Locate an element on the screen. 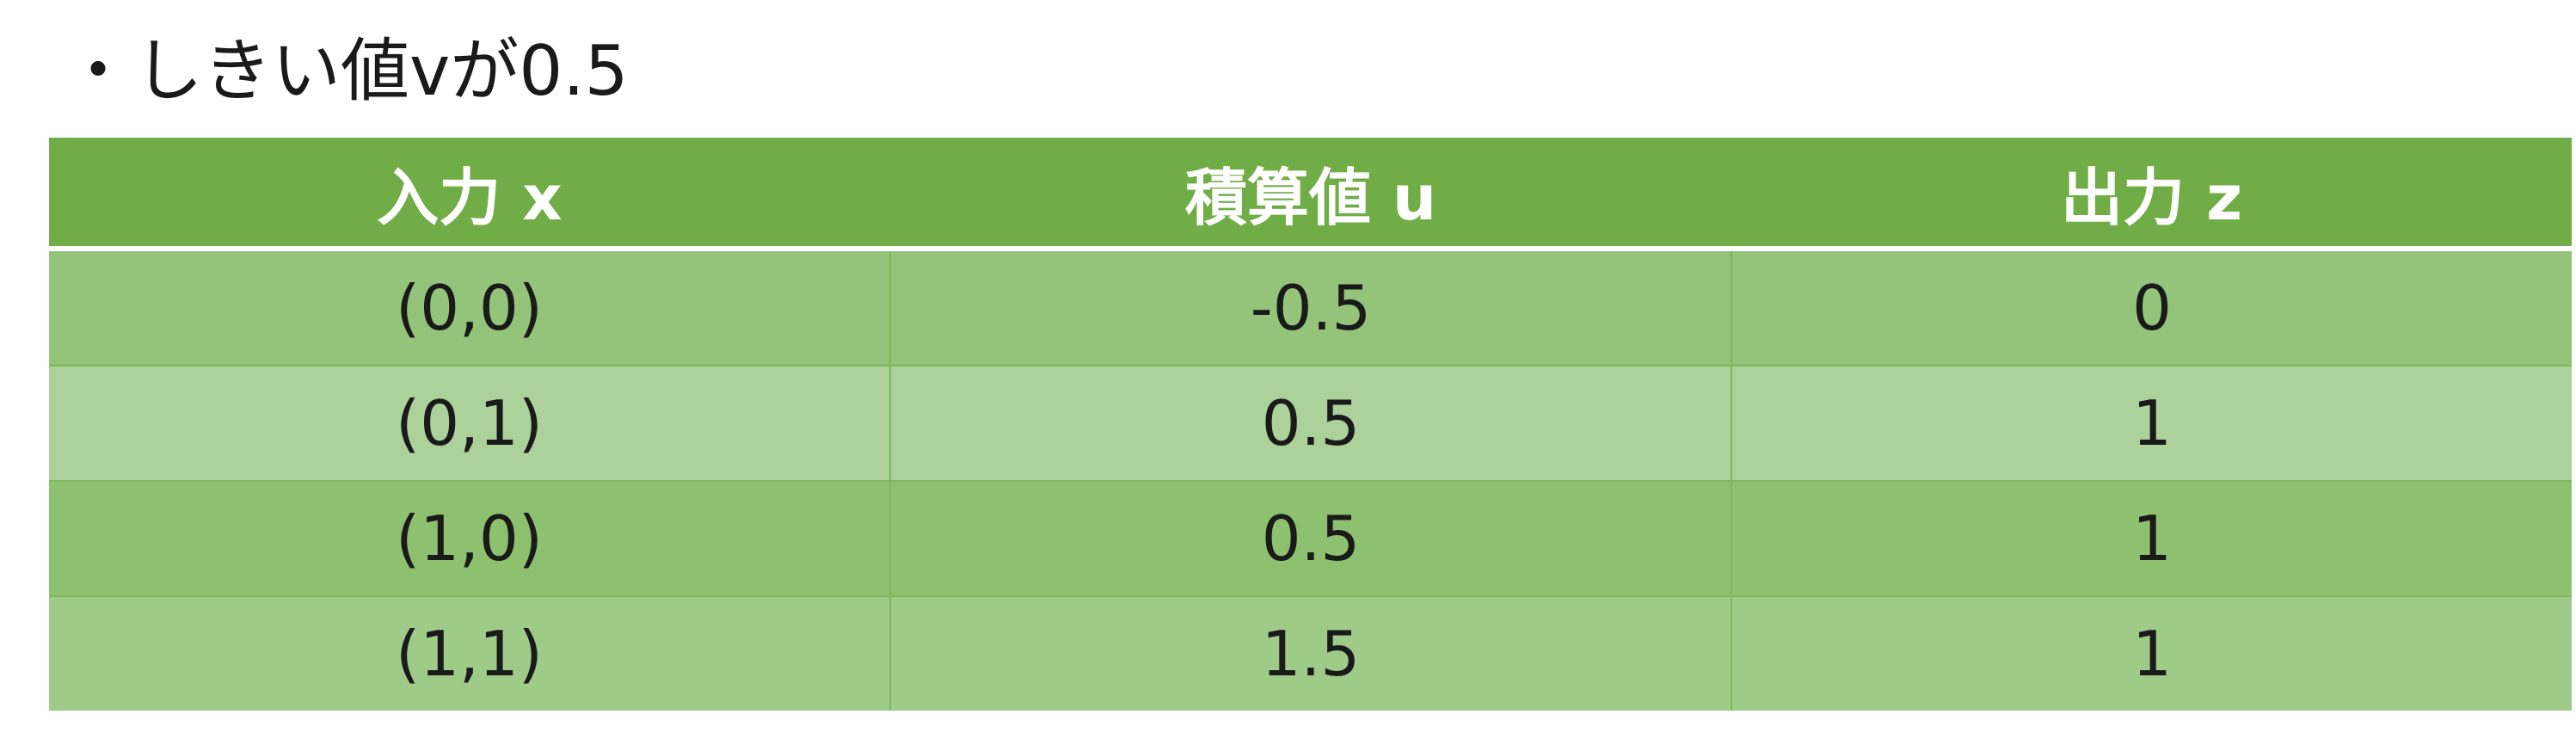  cell-input: (1,1) is located at coordinates (470, 653).